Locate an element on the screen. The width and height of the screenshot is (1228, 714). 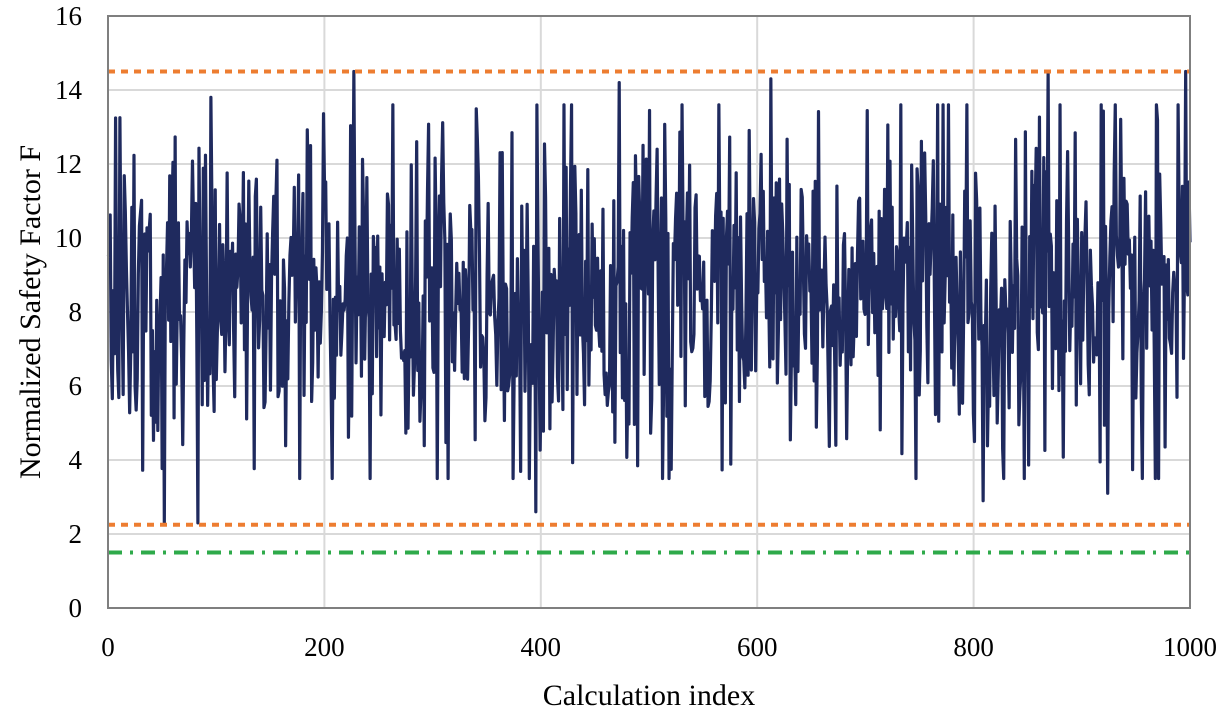
y-tick-label: 12 is located at coordinates (68, 164).